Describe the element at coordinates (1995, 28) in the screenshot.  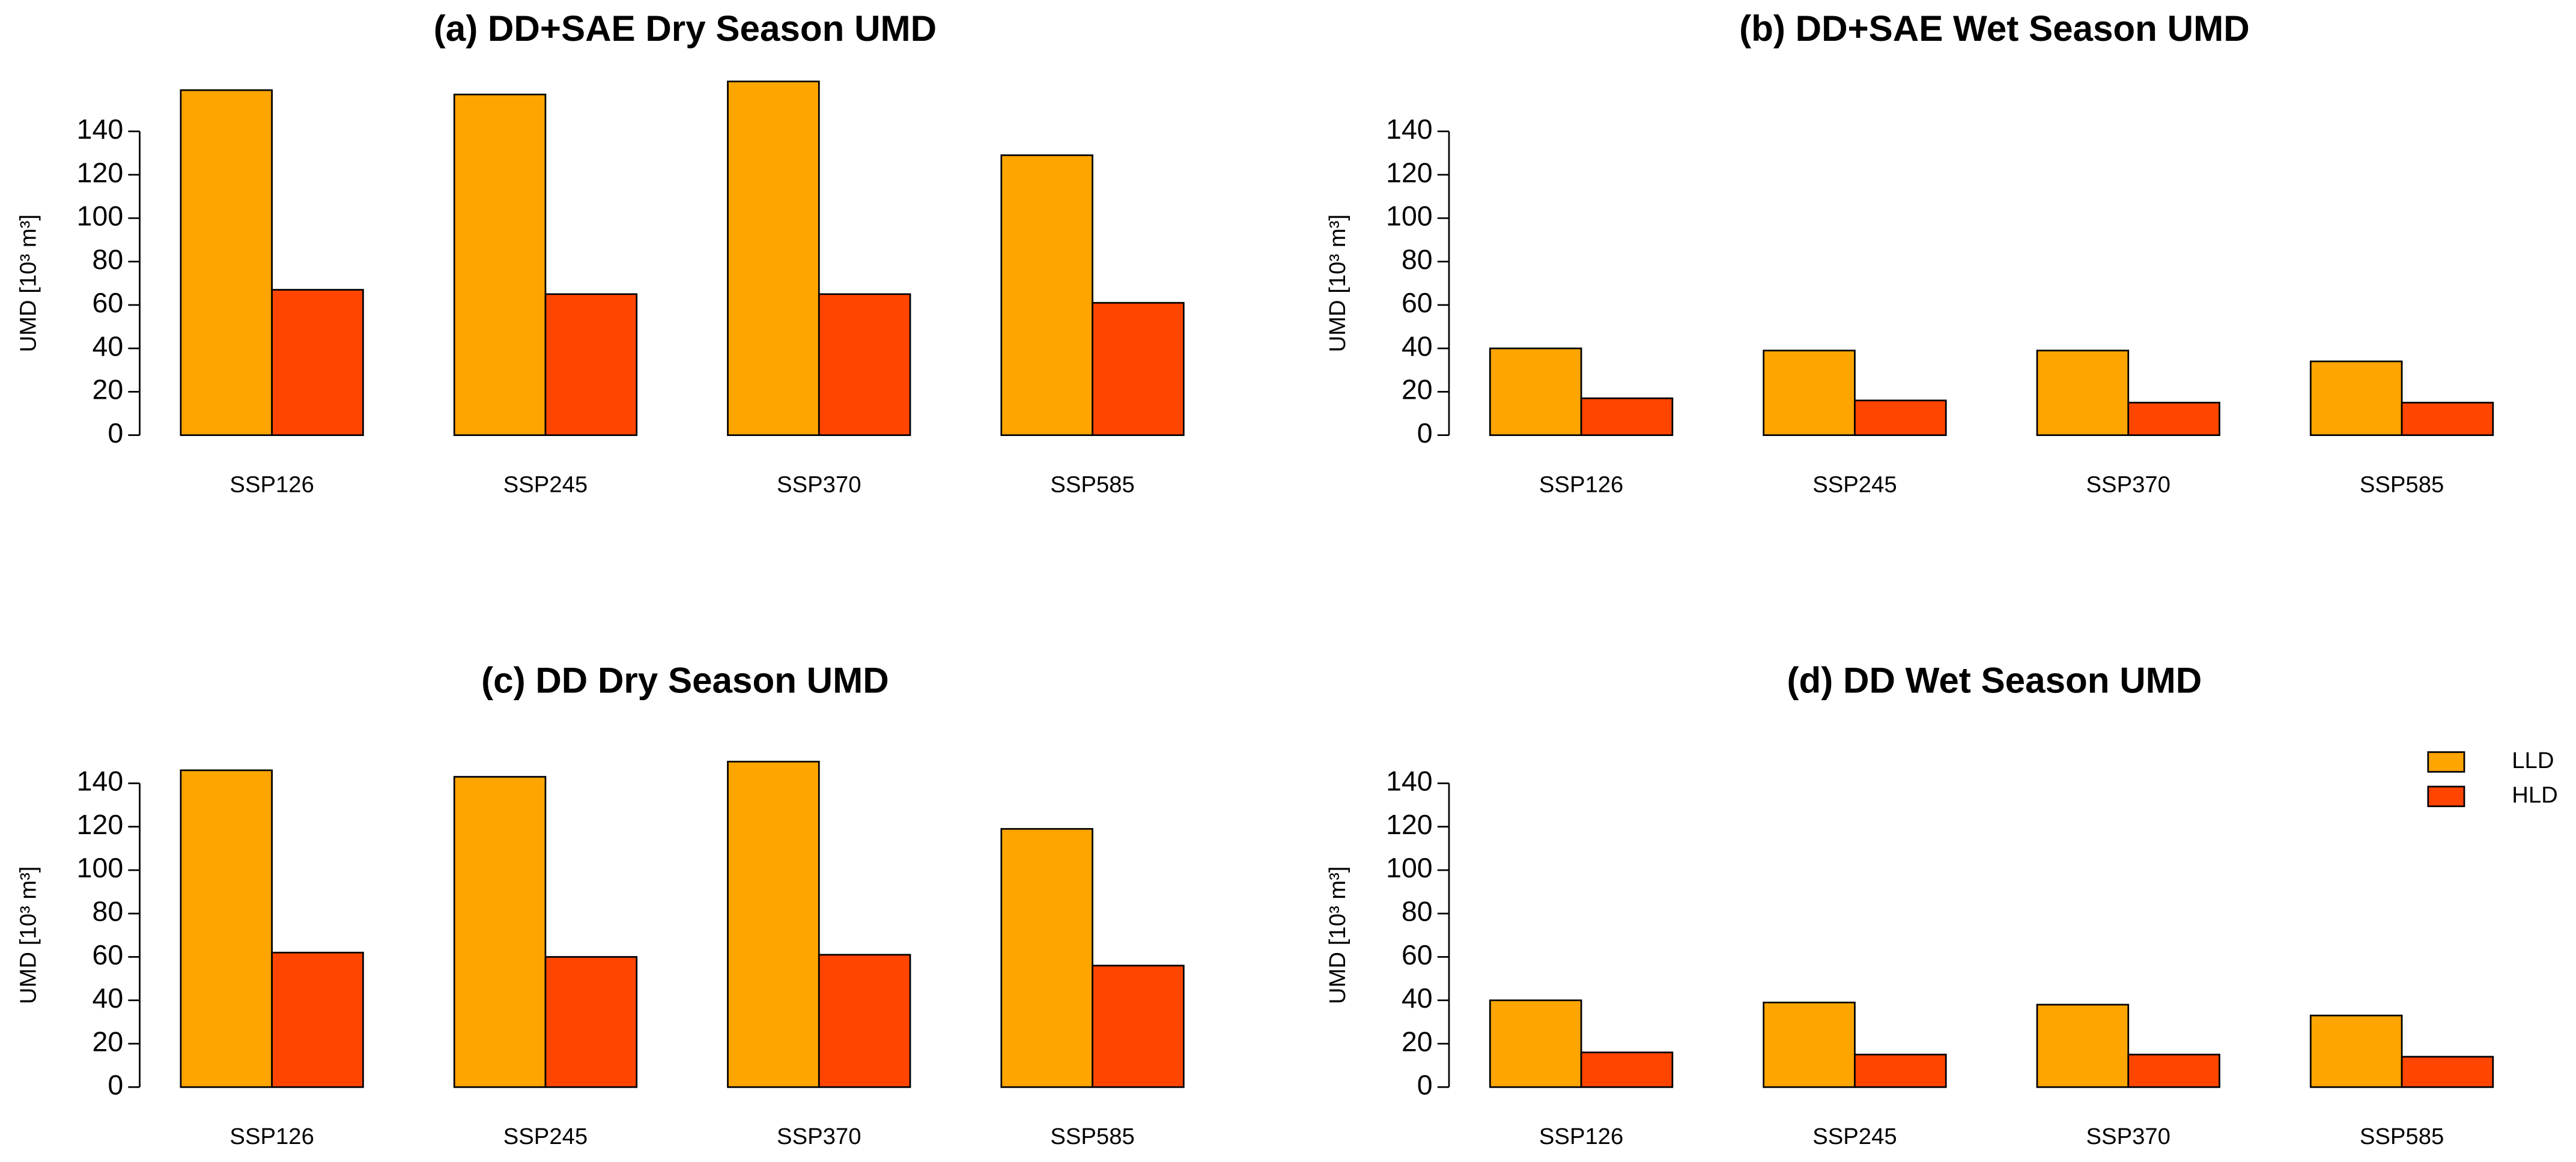
I see `chart-title: (b) DD+SAE Wet Season UMD` at that location.